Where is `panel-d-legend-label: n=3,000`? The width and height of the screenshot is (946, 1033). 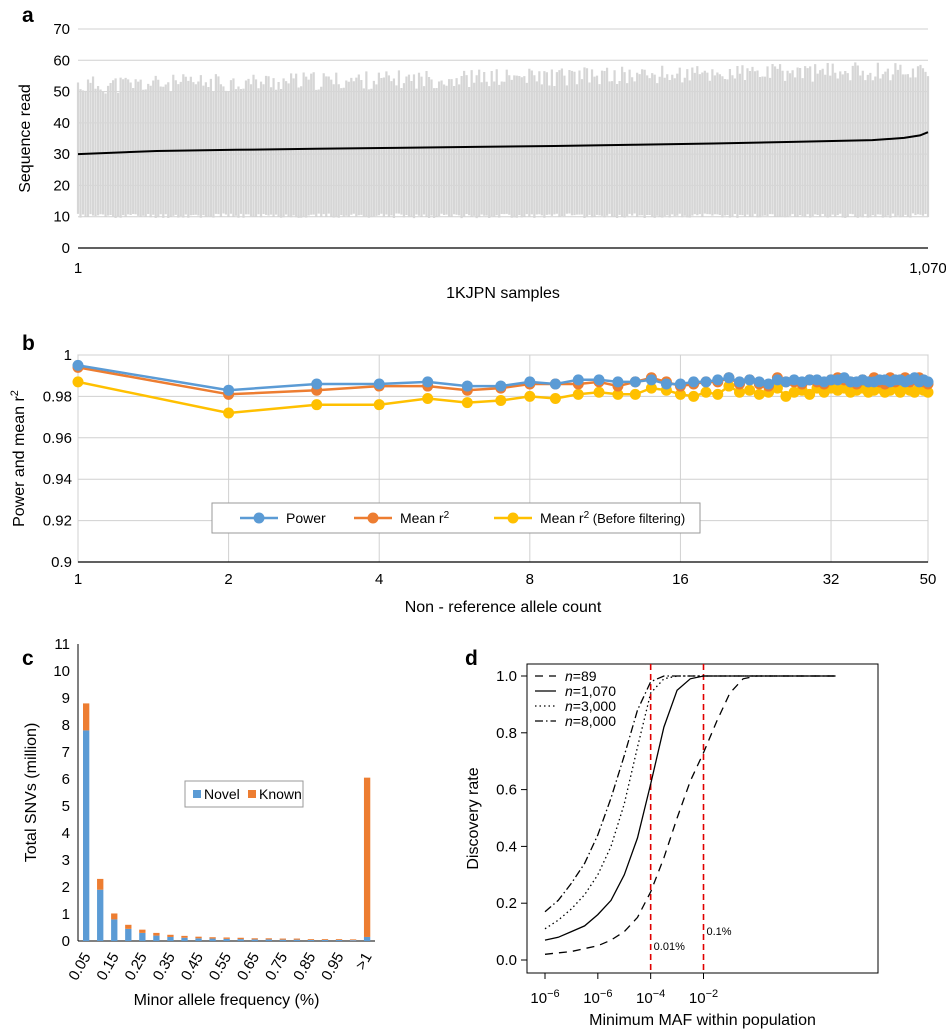 panel-d-legend-label: n=3,000 is located at coordinates (590, 706).